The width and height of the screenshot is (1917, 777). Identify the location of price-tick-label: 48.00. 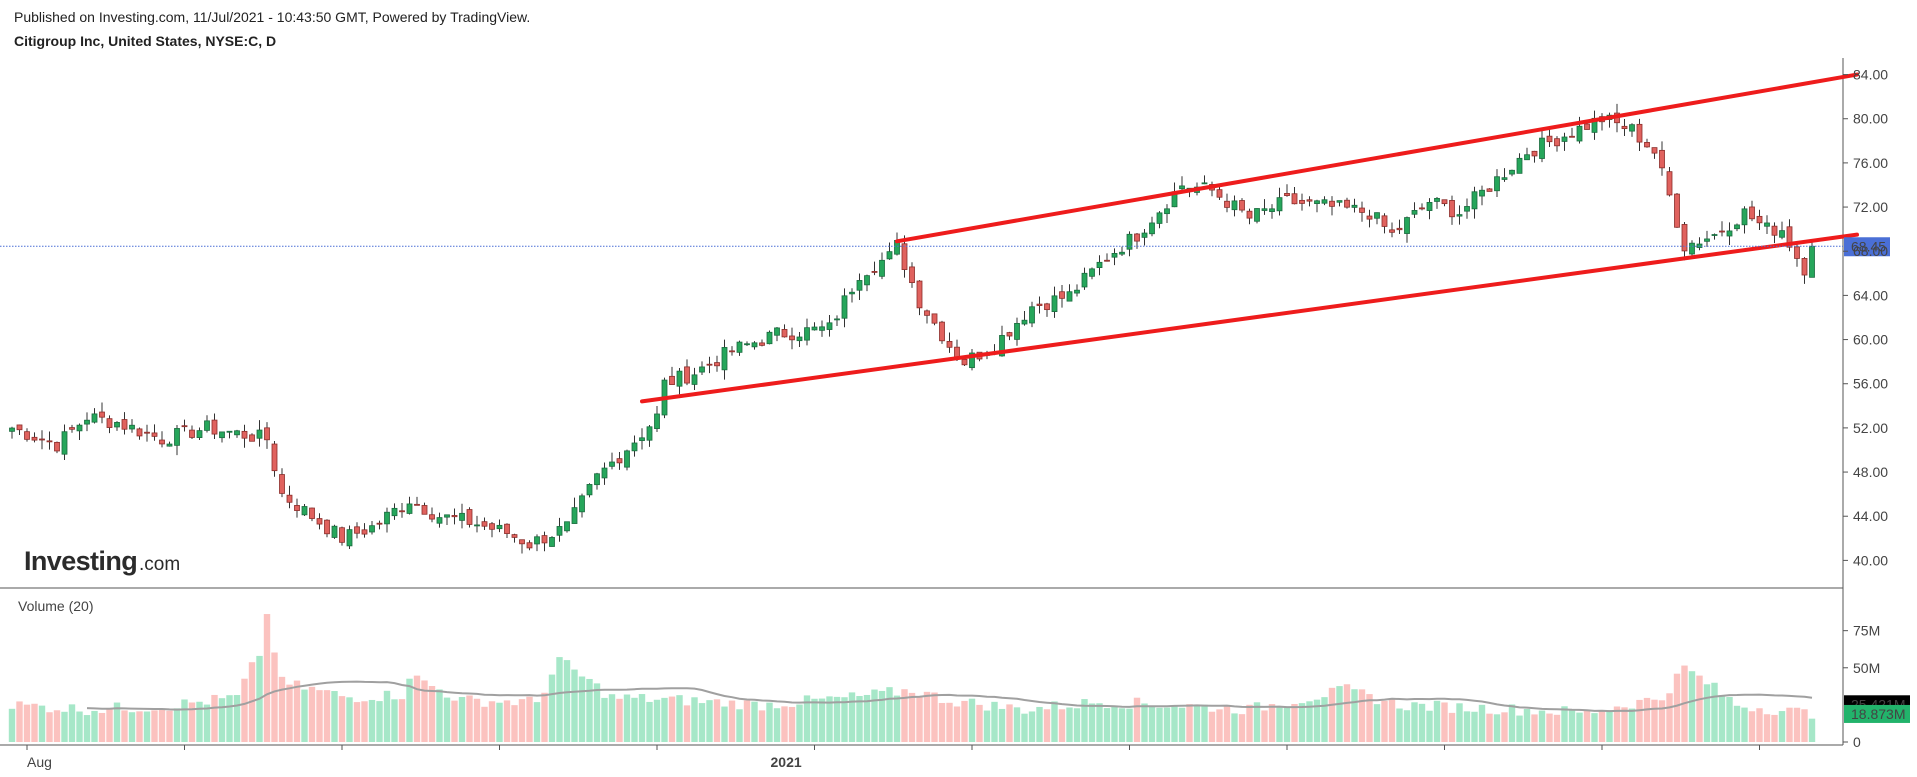
(1870, 472).